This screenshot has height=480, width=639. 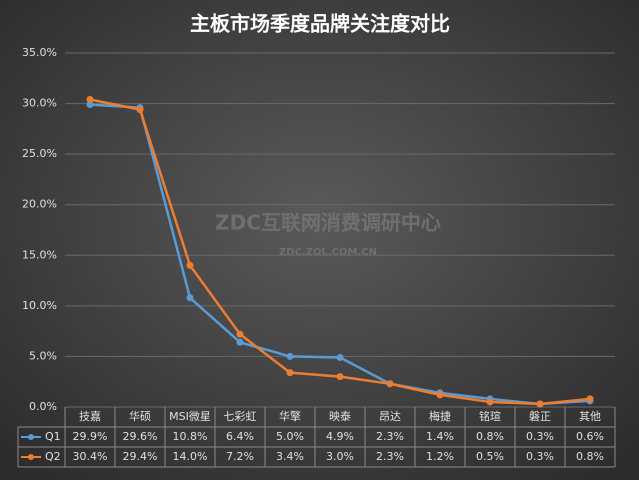 What do you see at coordinates (240, 456) in the screenshot?
I see `table-value: 7.2%` at bounding box center [240, 456].